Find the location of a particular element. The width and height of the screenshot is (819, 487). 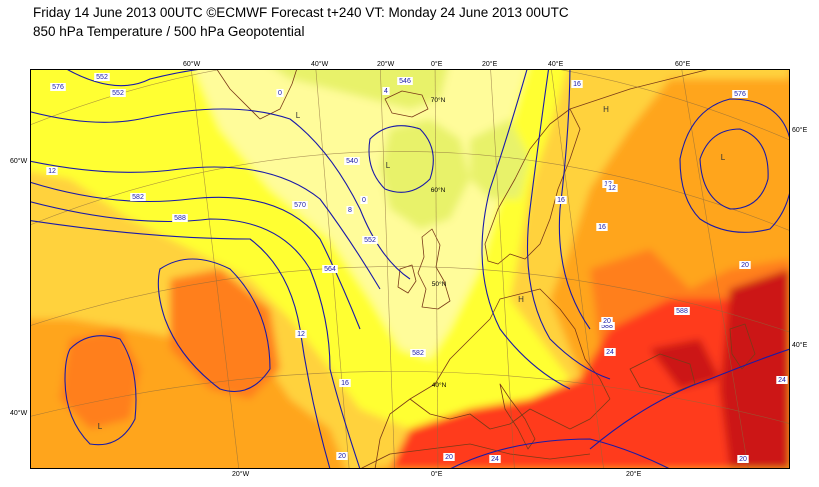

geopotential-label: 564 is located at coordinates (330, 269).